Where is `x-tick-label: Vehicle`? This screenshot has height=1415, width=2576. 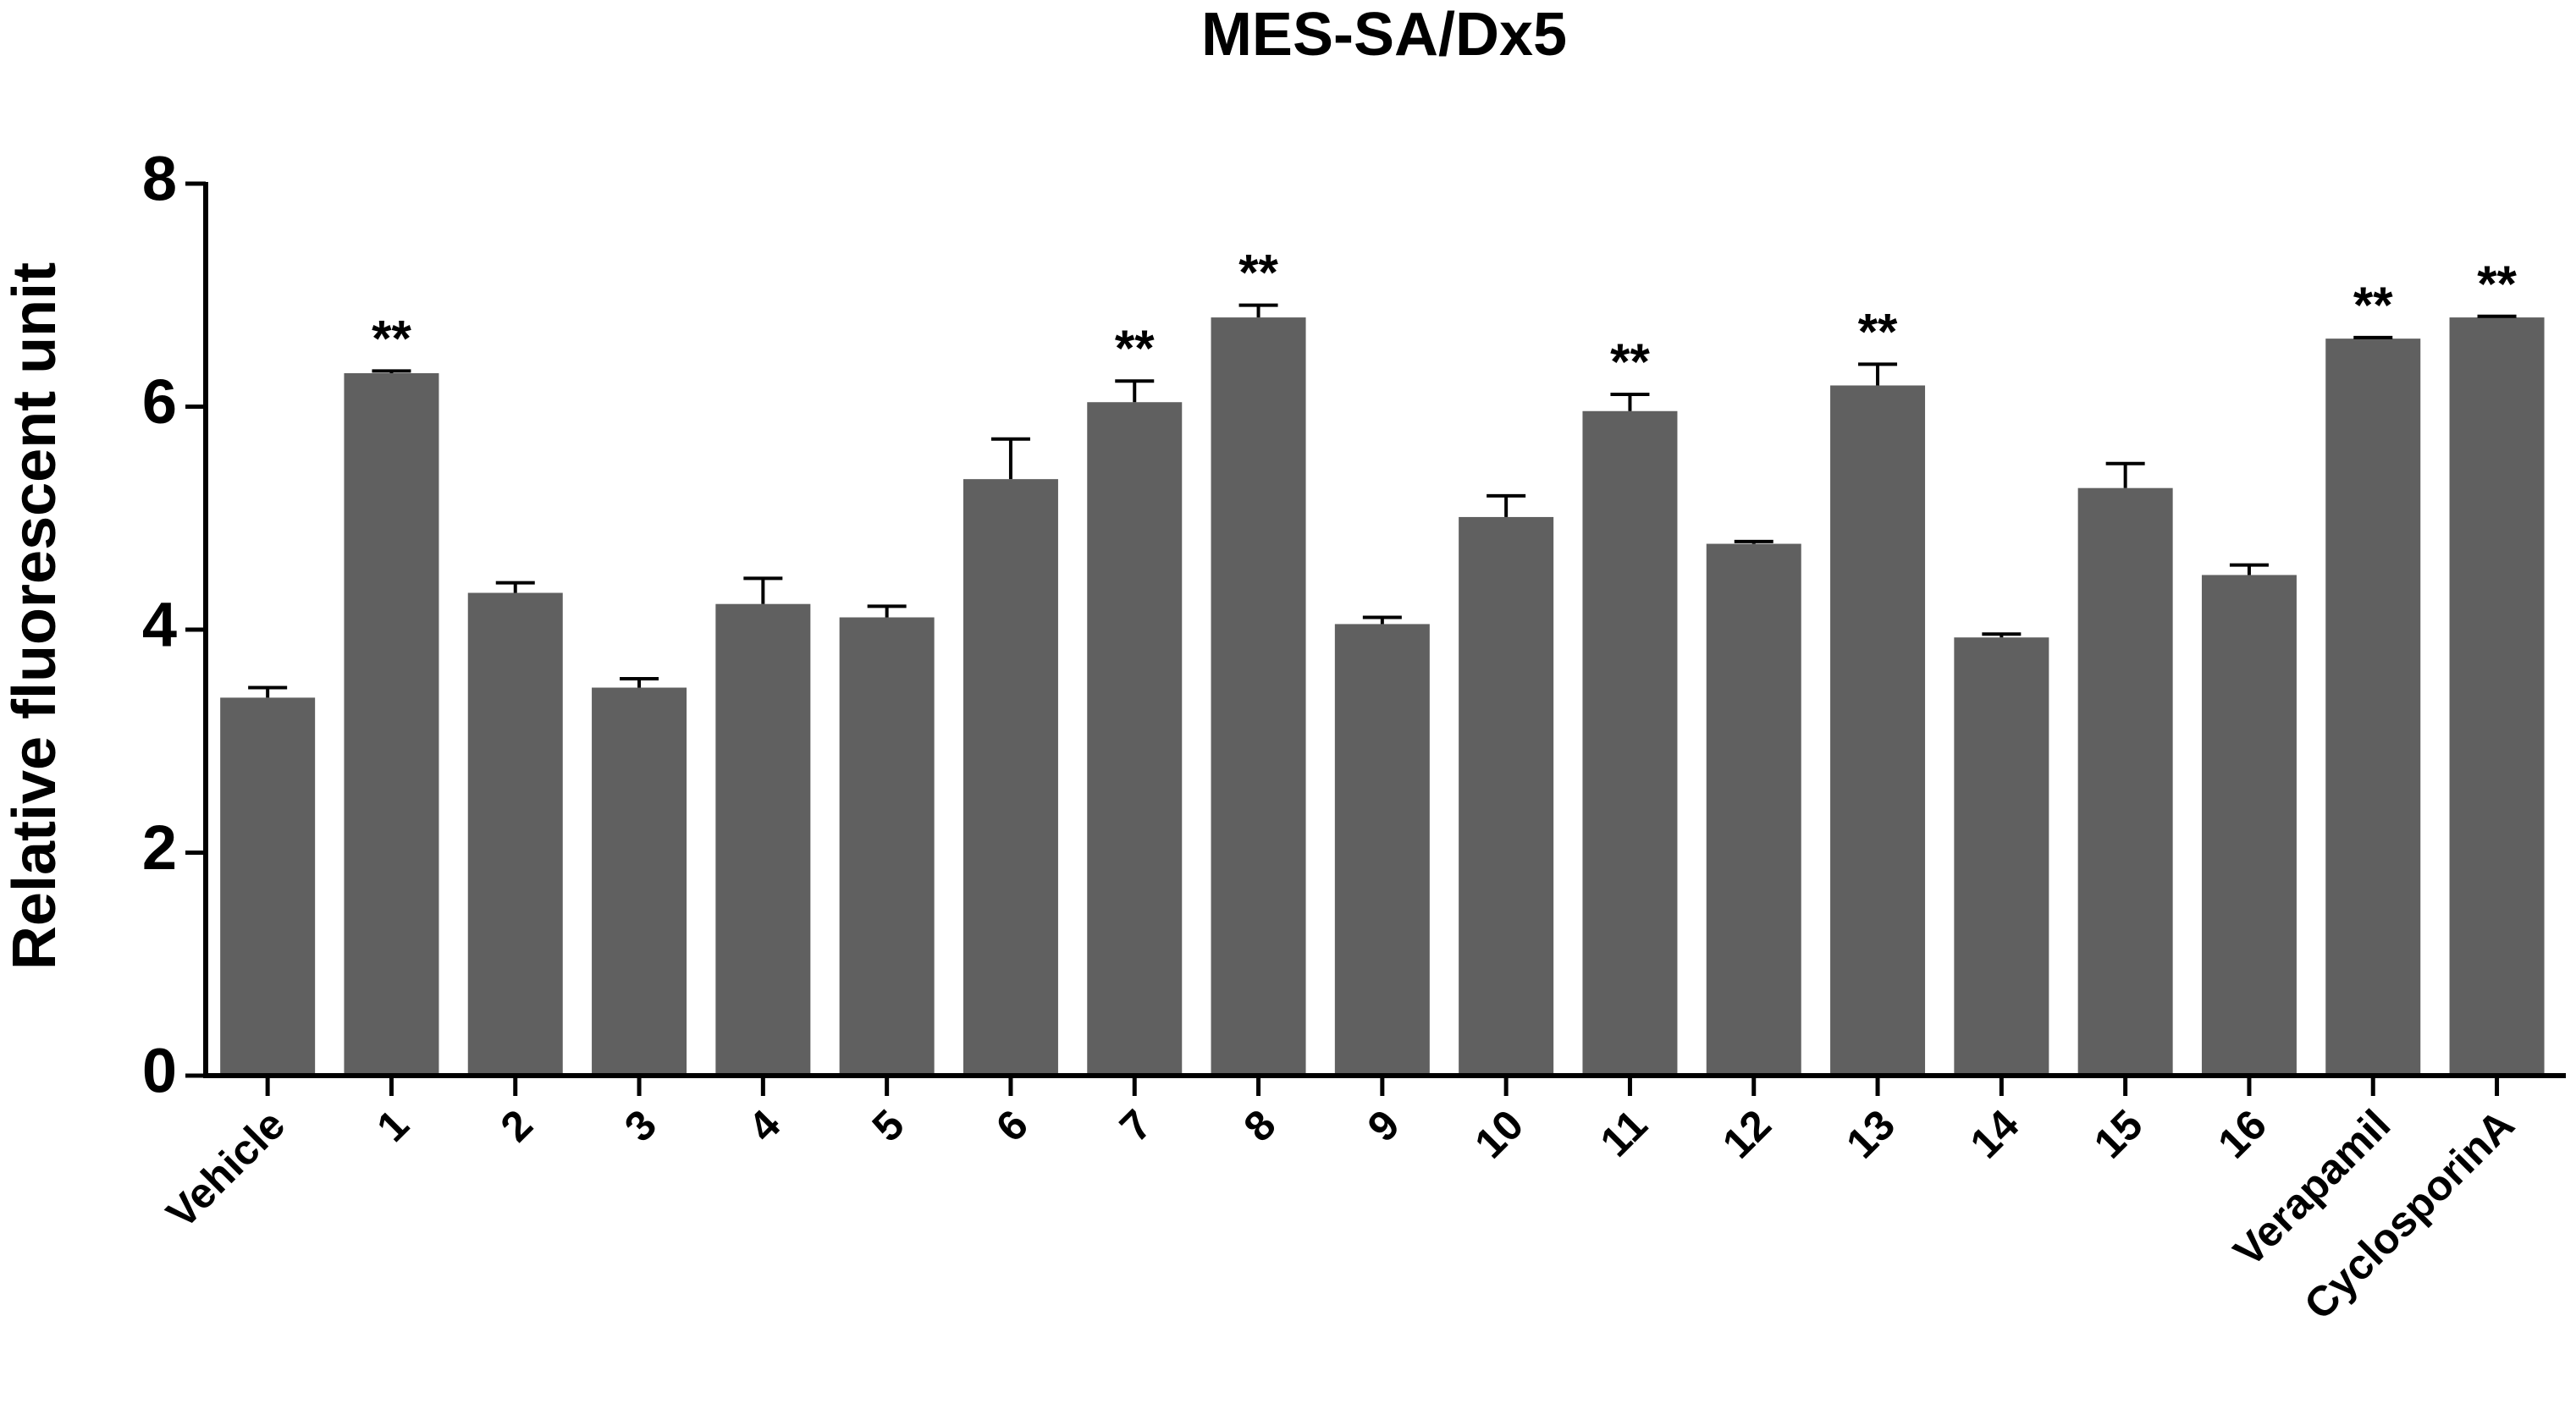 x-tick-label: Vehicle is located at coordinates (226, 1169).